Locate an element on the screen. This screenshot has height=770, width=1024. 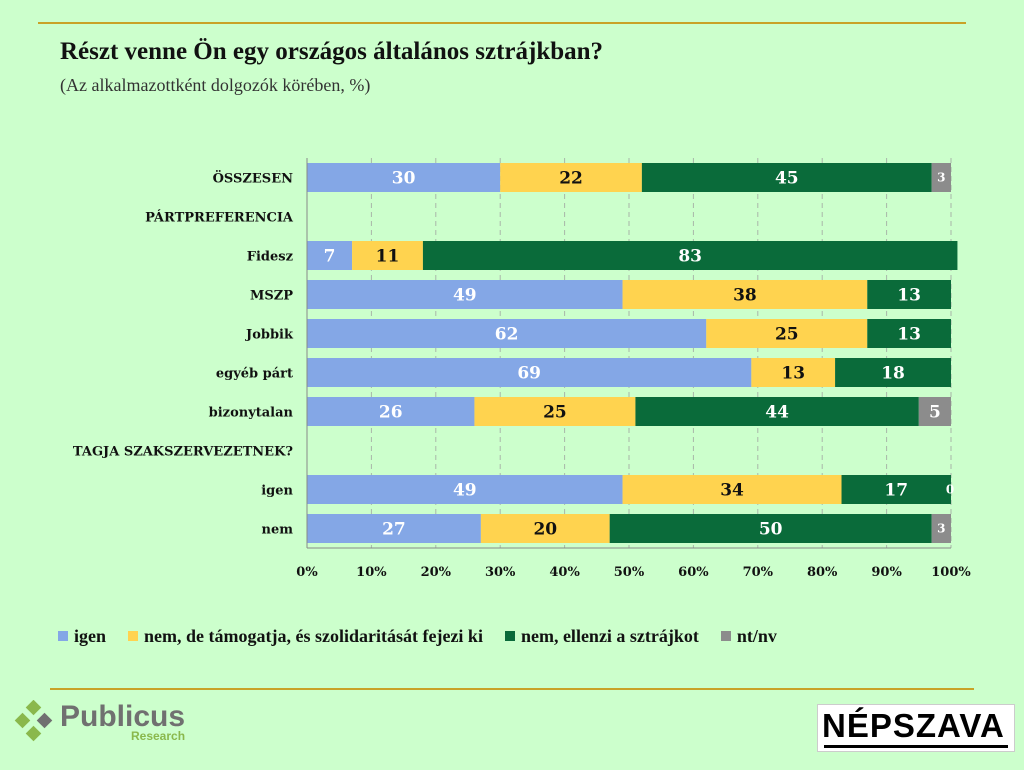
nepszava-bar is located at coordinates (916, 746).